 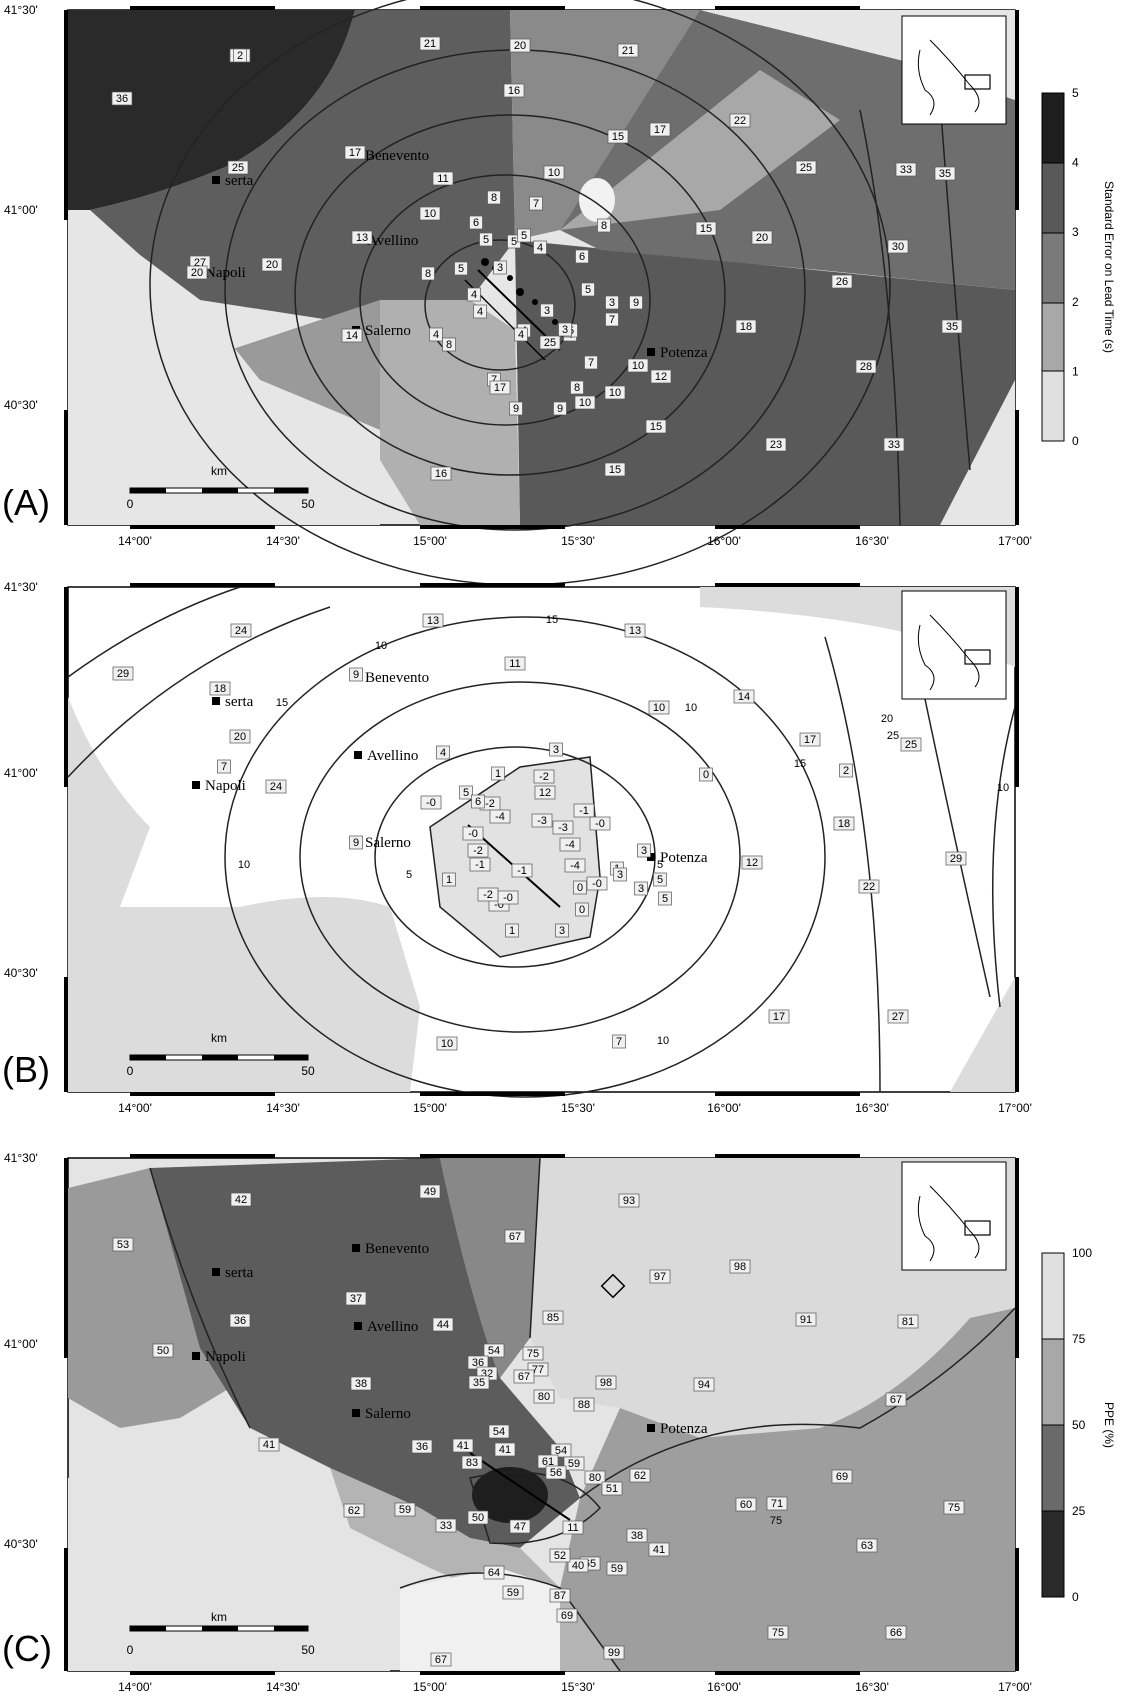 What do you see at coordinates (130, 504) in the screenshot?
I see `scalebar-min: 0` at bounding box center [130, 504].